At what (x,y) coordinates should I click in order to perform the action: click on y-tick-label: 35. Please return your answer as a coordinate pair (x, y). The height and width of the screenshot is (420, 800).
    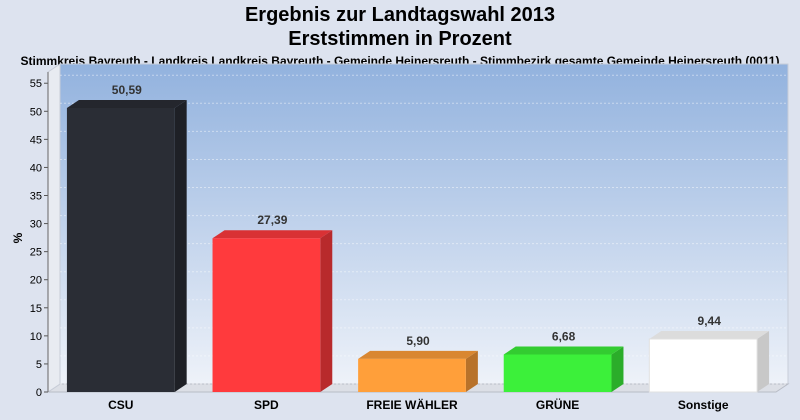
    Looking at the image, I should click on (36, 197).